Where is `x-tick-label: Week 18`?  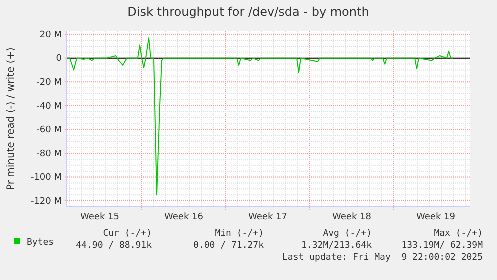
x-tick-label: Week 18 is located at coordinates (352, 217).